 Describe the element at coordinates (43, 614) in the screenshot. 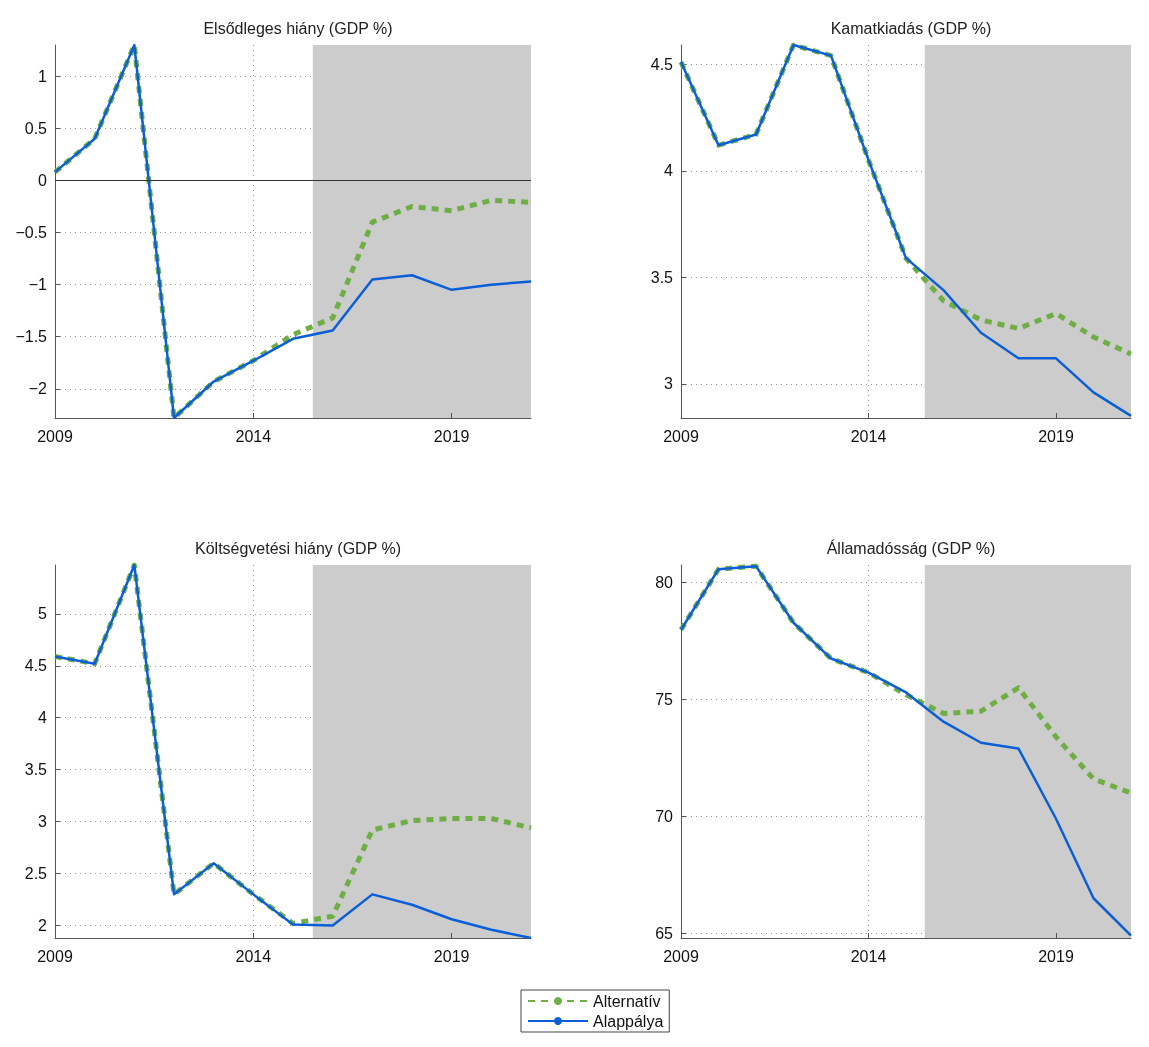

I see `y-tick-label: 5` at that location.